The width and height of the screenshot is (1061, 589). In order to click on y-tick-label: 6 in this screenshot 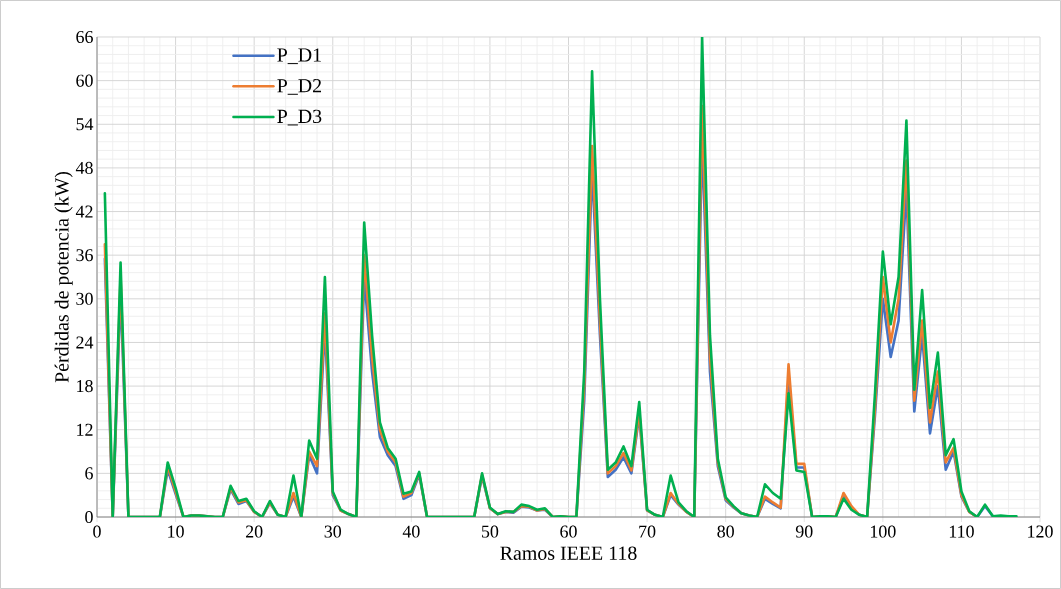, I will do `click(89, 473)`.